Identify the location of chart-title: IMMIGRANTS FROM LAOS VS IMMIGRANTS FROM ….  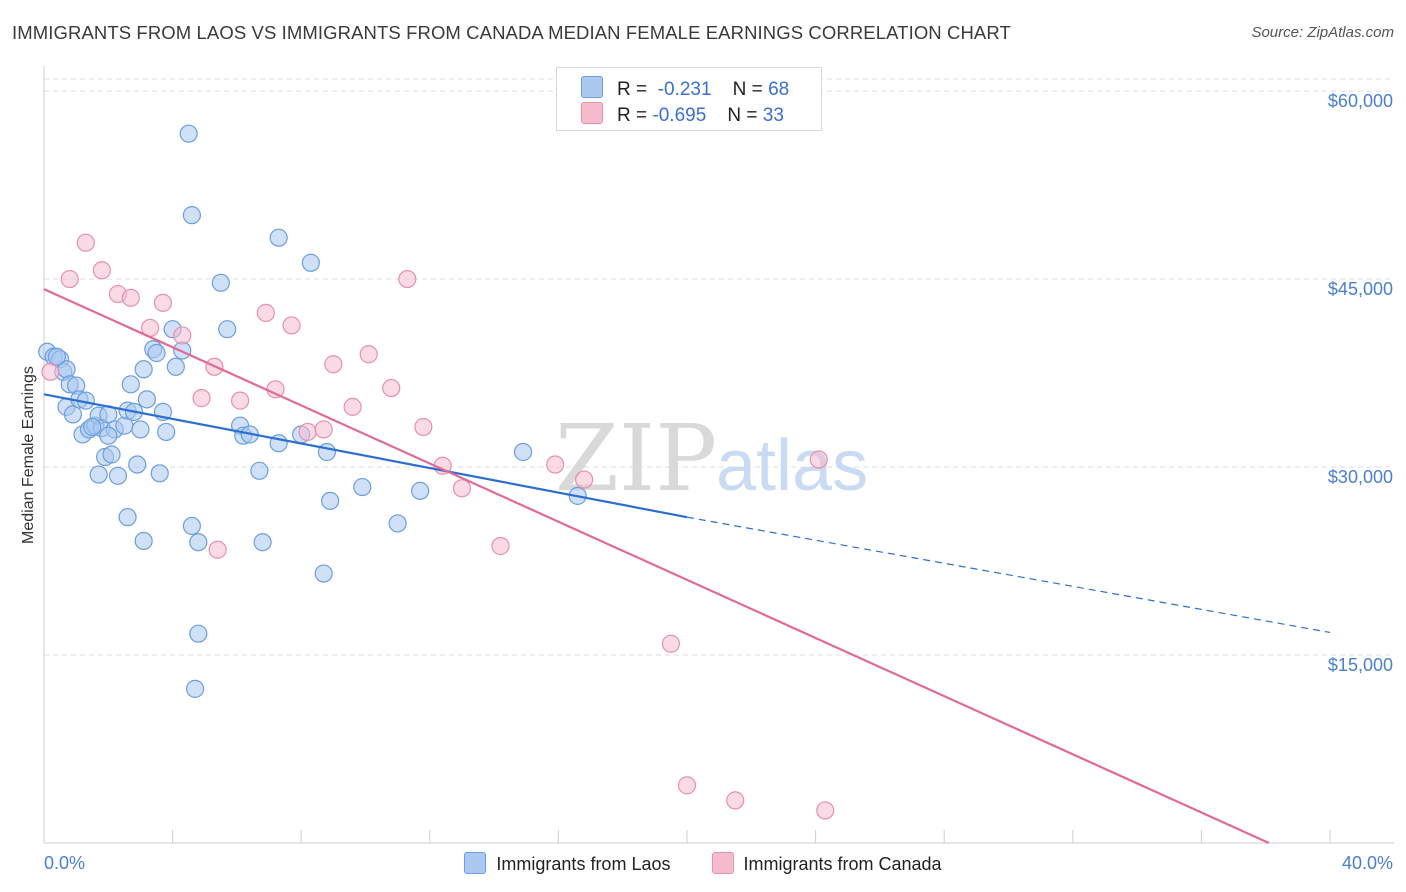
(511, 32).